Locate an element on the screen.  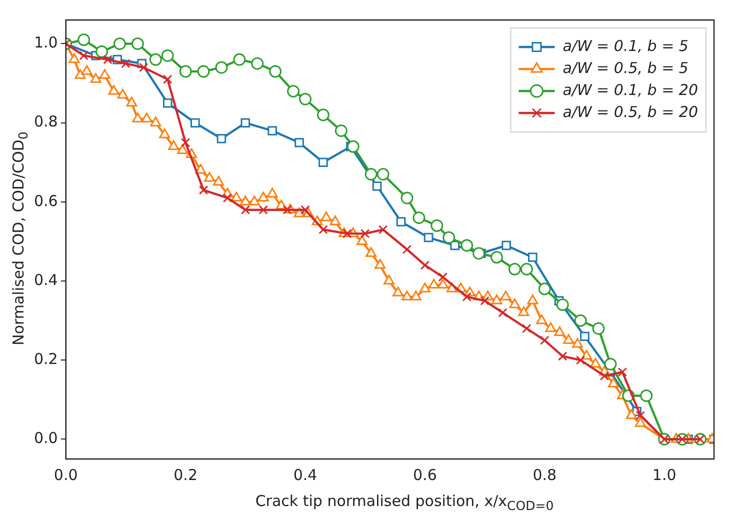
x-tick-label: 1.0 is located at coordinates (664, 475).